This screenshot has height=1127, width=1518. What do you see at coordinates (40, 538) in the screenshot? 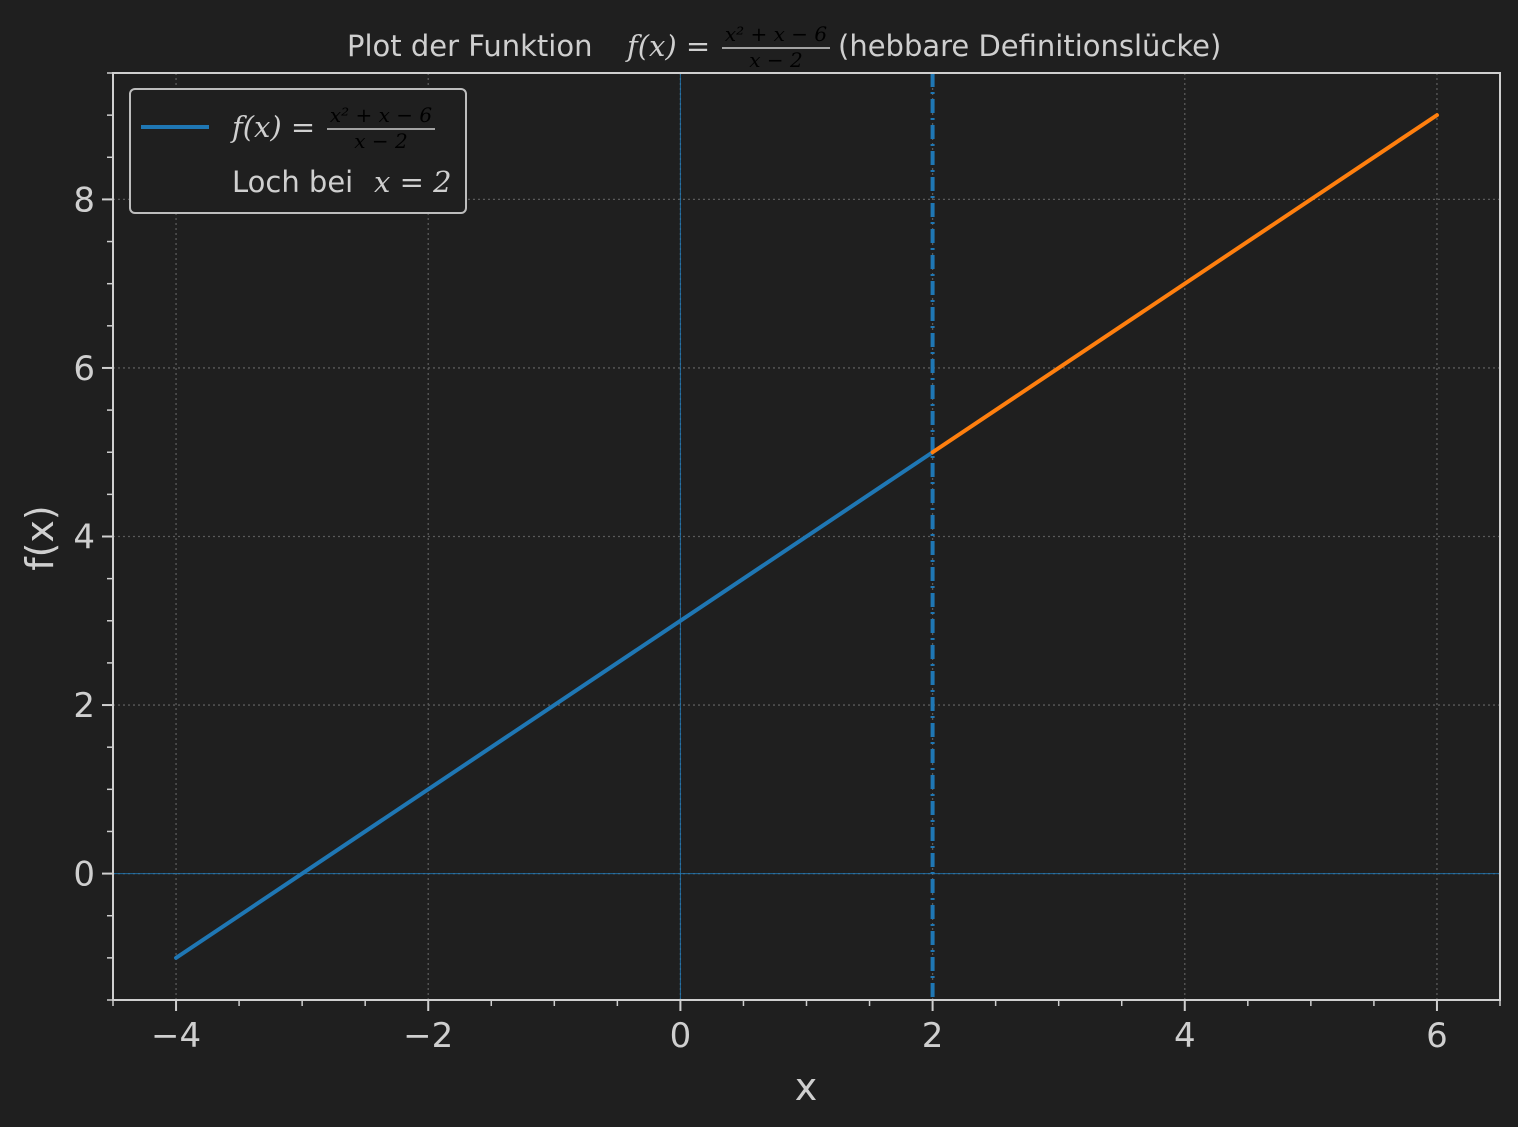
I see `y-axis-label: f(x)` at bounding box center [40, 538].